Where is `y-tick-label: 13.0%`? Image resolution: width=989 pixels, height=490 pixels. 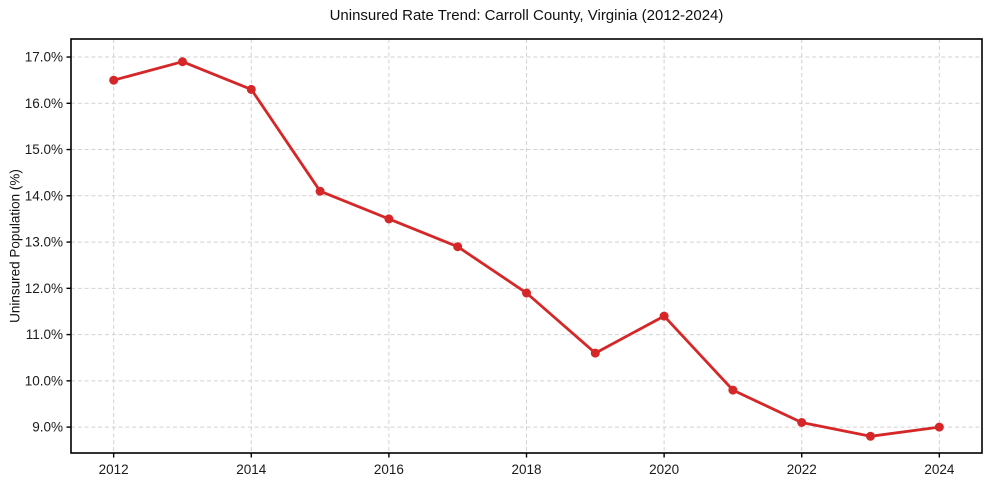
y-tick-label: 13.0% is located at coordinates (44, 242).